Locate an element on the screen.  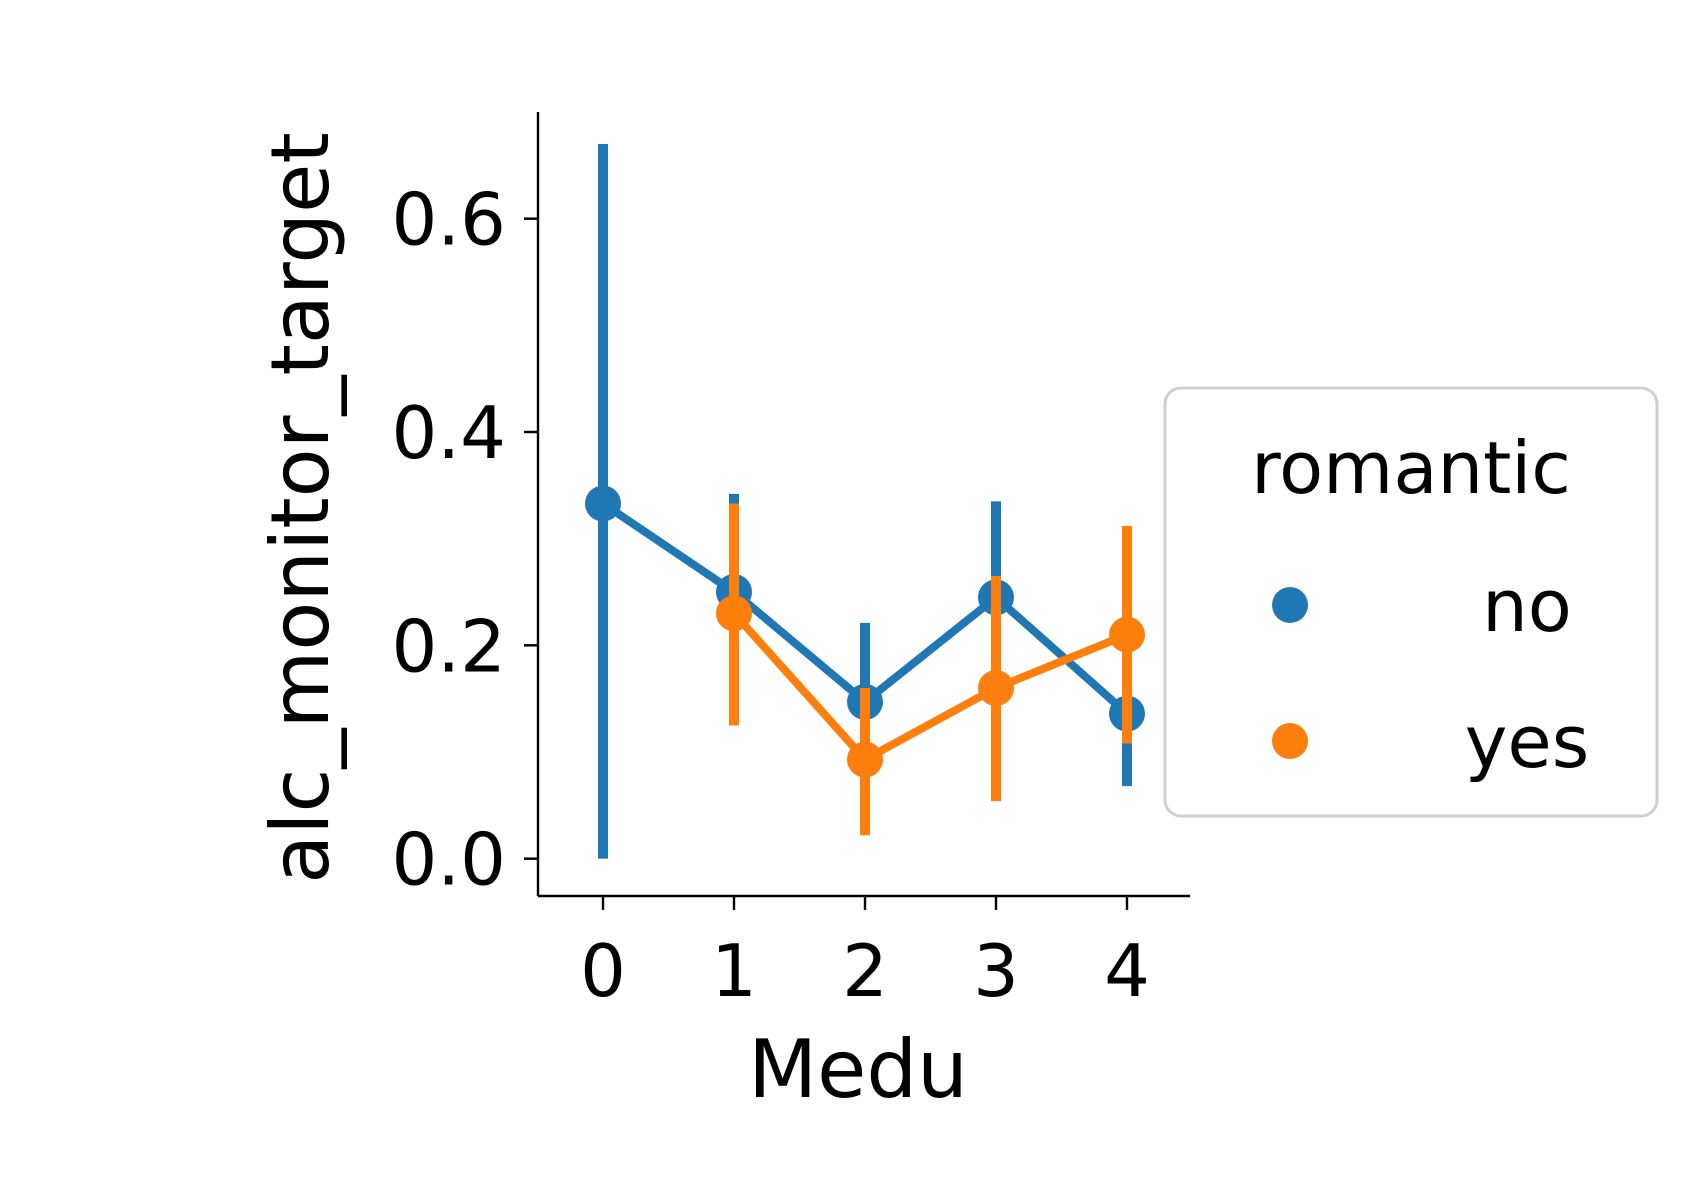
legend-items: no yes is located at coordinates (1430, 674).